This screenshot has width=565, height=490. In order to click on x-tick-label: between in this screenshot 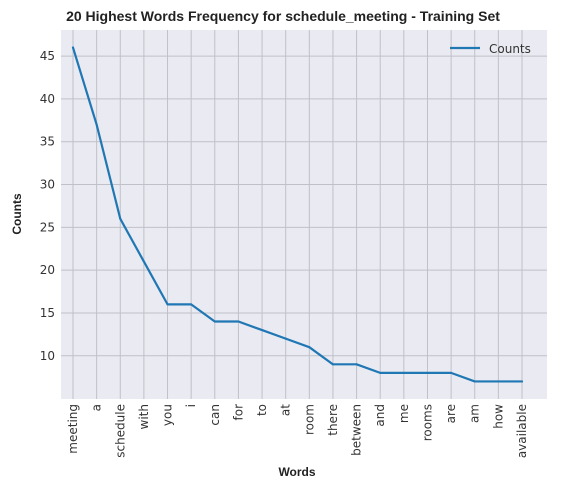, I will do `click(357, 430)`.